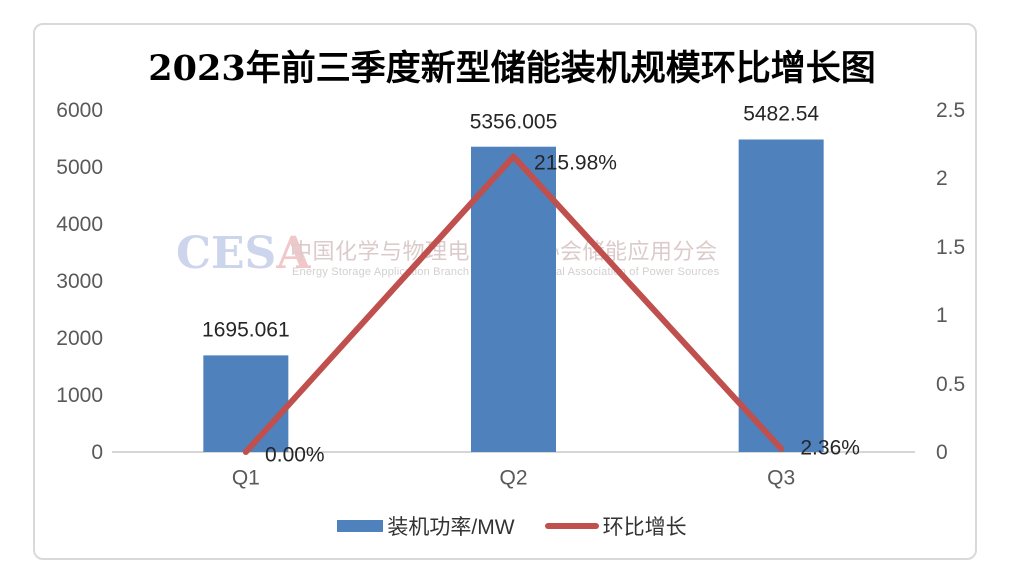 This screenshot has width=1024, height=575. What do you see at coordinates (451, 527) in the screenshot?
I see `bar-series-label: 装机功率/MW` at bounding box center [451, 527].